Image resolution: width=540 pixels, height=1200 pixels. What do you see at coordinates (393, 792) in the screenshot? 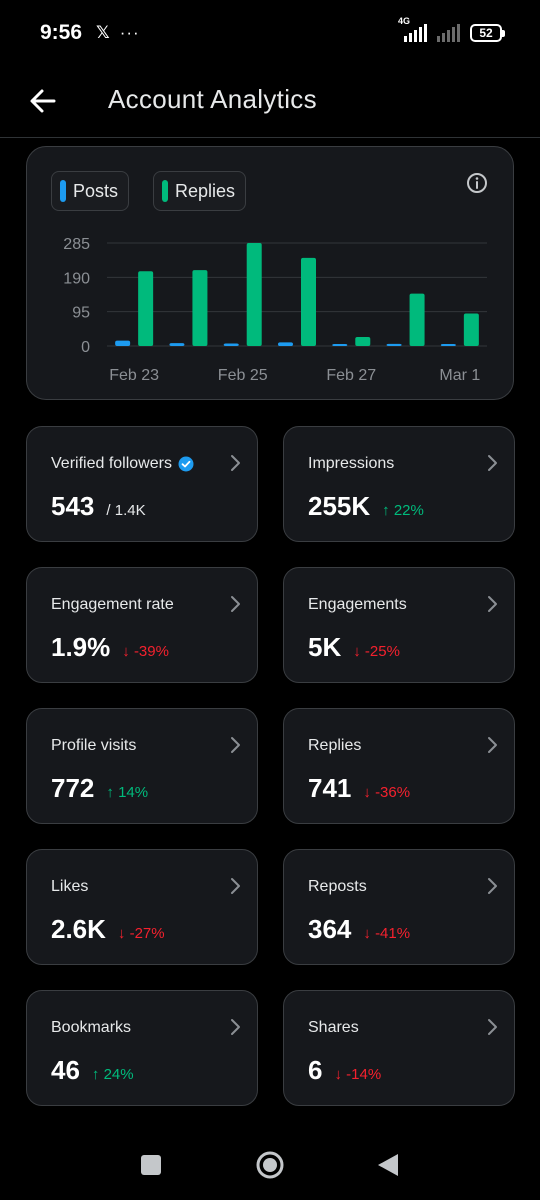
I see `stat-change-value: -36%` at bounding box center [393, 792].